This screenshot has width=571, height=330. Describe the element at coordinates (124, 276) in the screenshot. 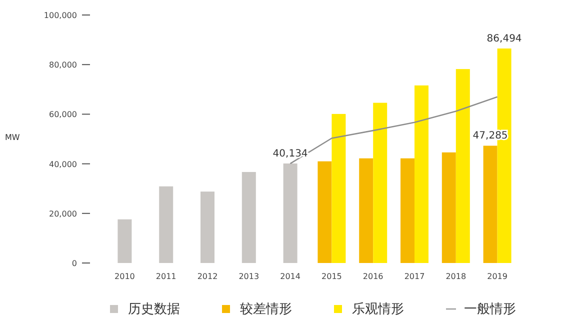

I see `x-tick-label: 2010` at that location.